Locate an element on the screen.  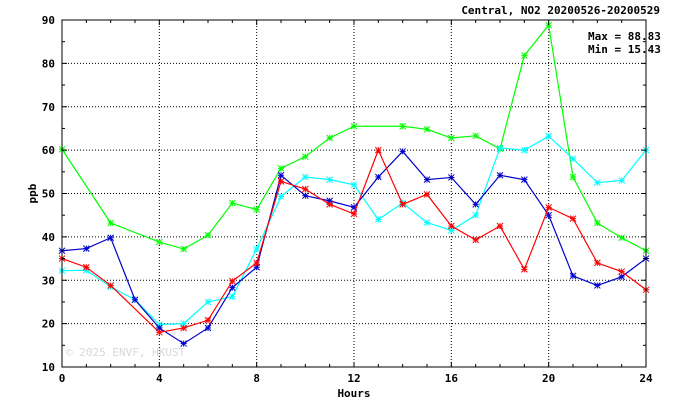
y-tick-label: 80 is located at coordinates (48, 63).